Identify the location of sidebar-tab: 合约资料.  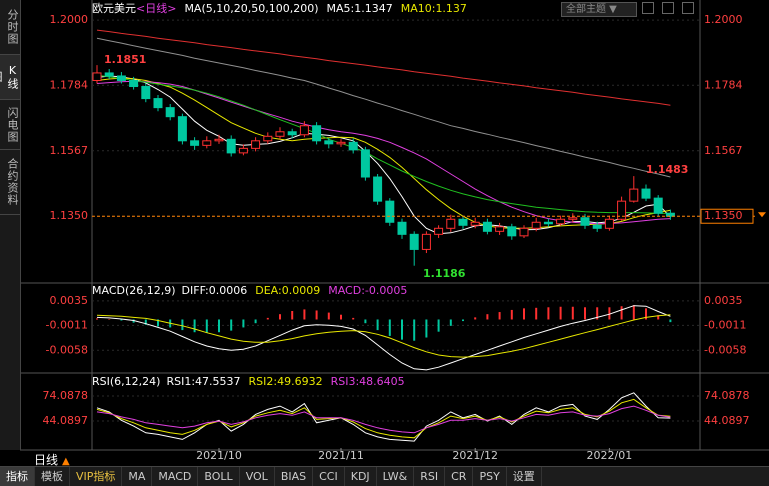
(10, 182).